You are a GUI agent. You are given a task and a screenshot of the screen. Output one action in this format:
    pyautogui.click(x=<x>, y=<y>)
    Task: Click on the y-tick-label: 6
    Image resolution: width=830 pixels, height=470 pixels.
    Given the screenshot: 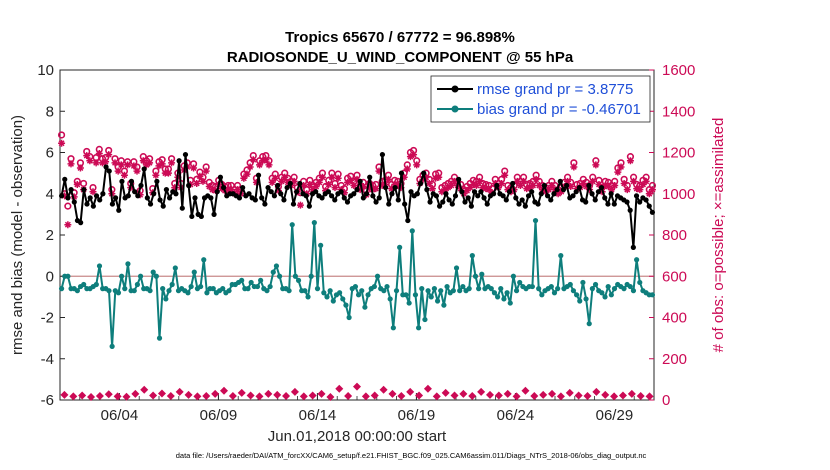 What is the action you would take?
    pyautogui.click(x=50, y=153)
    